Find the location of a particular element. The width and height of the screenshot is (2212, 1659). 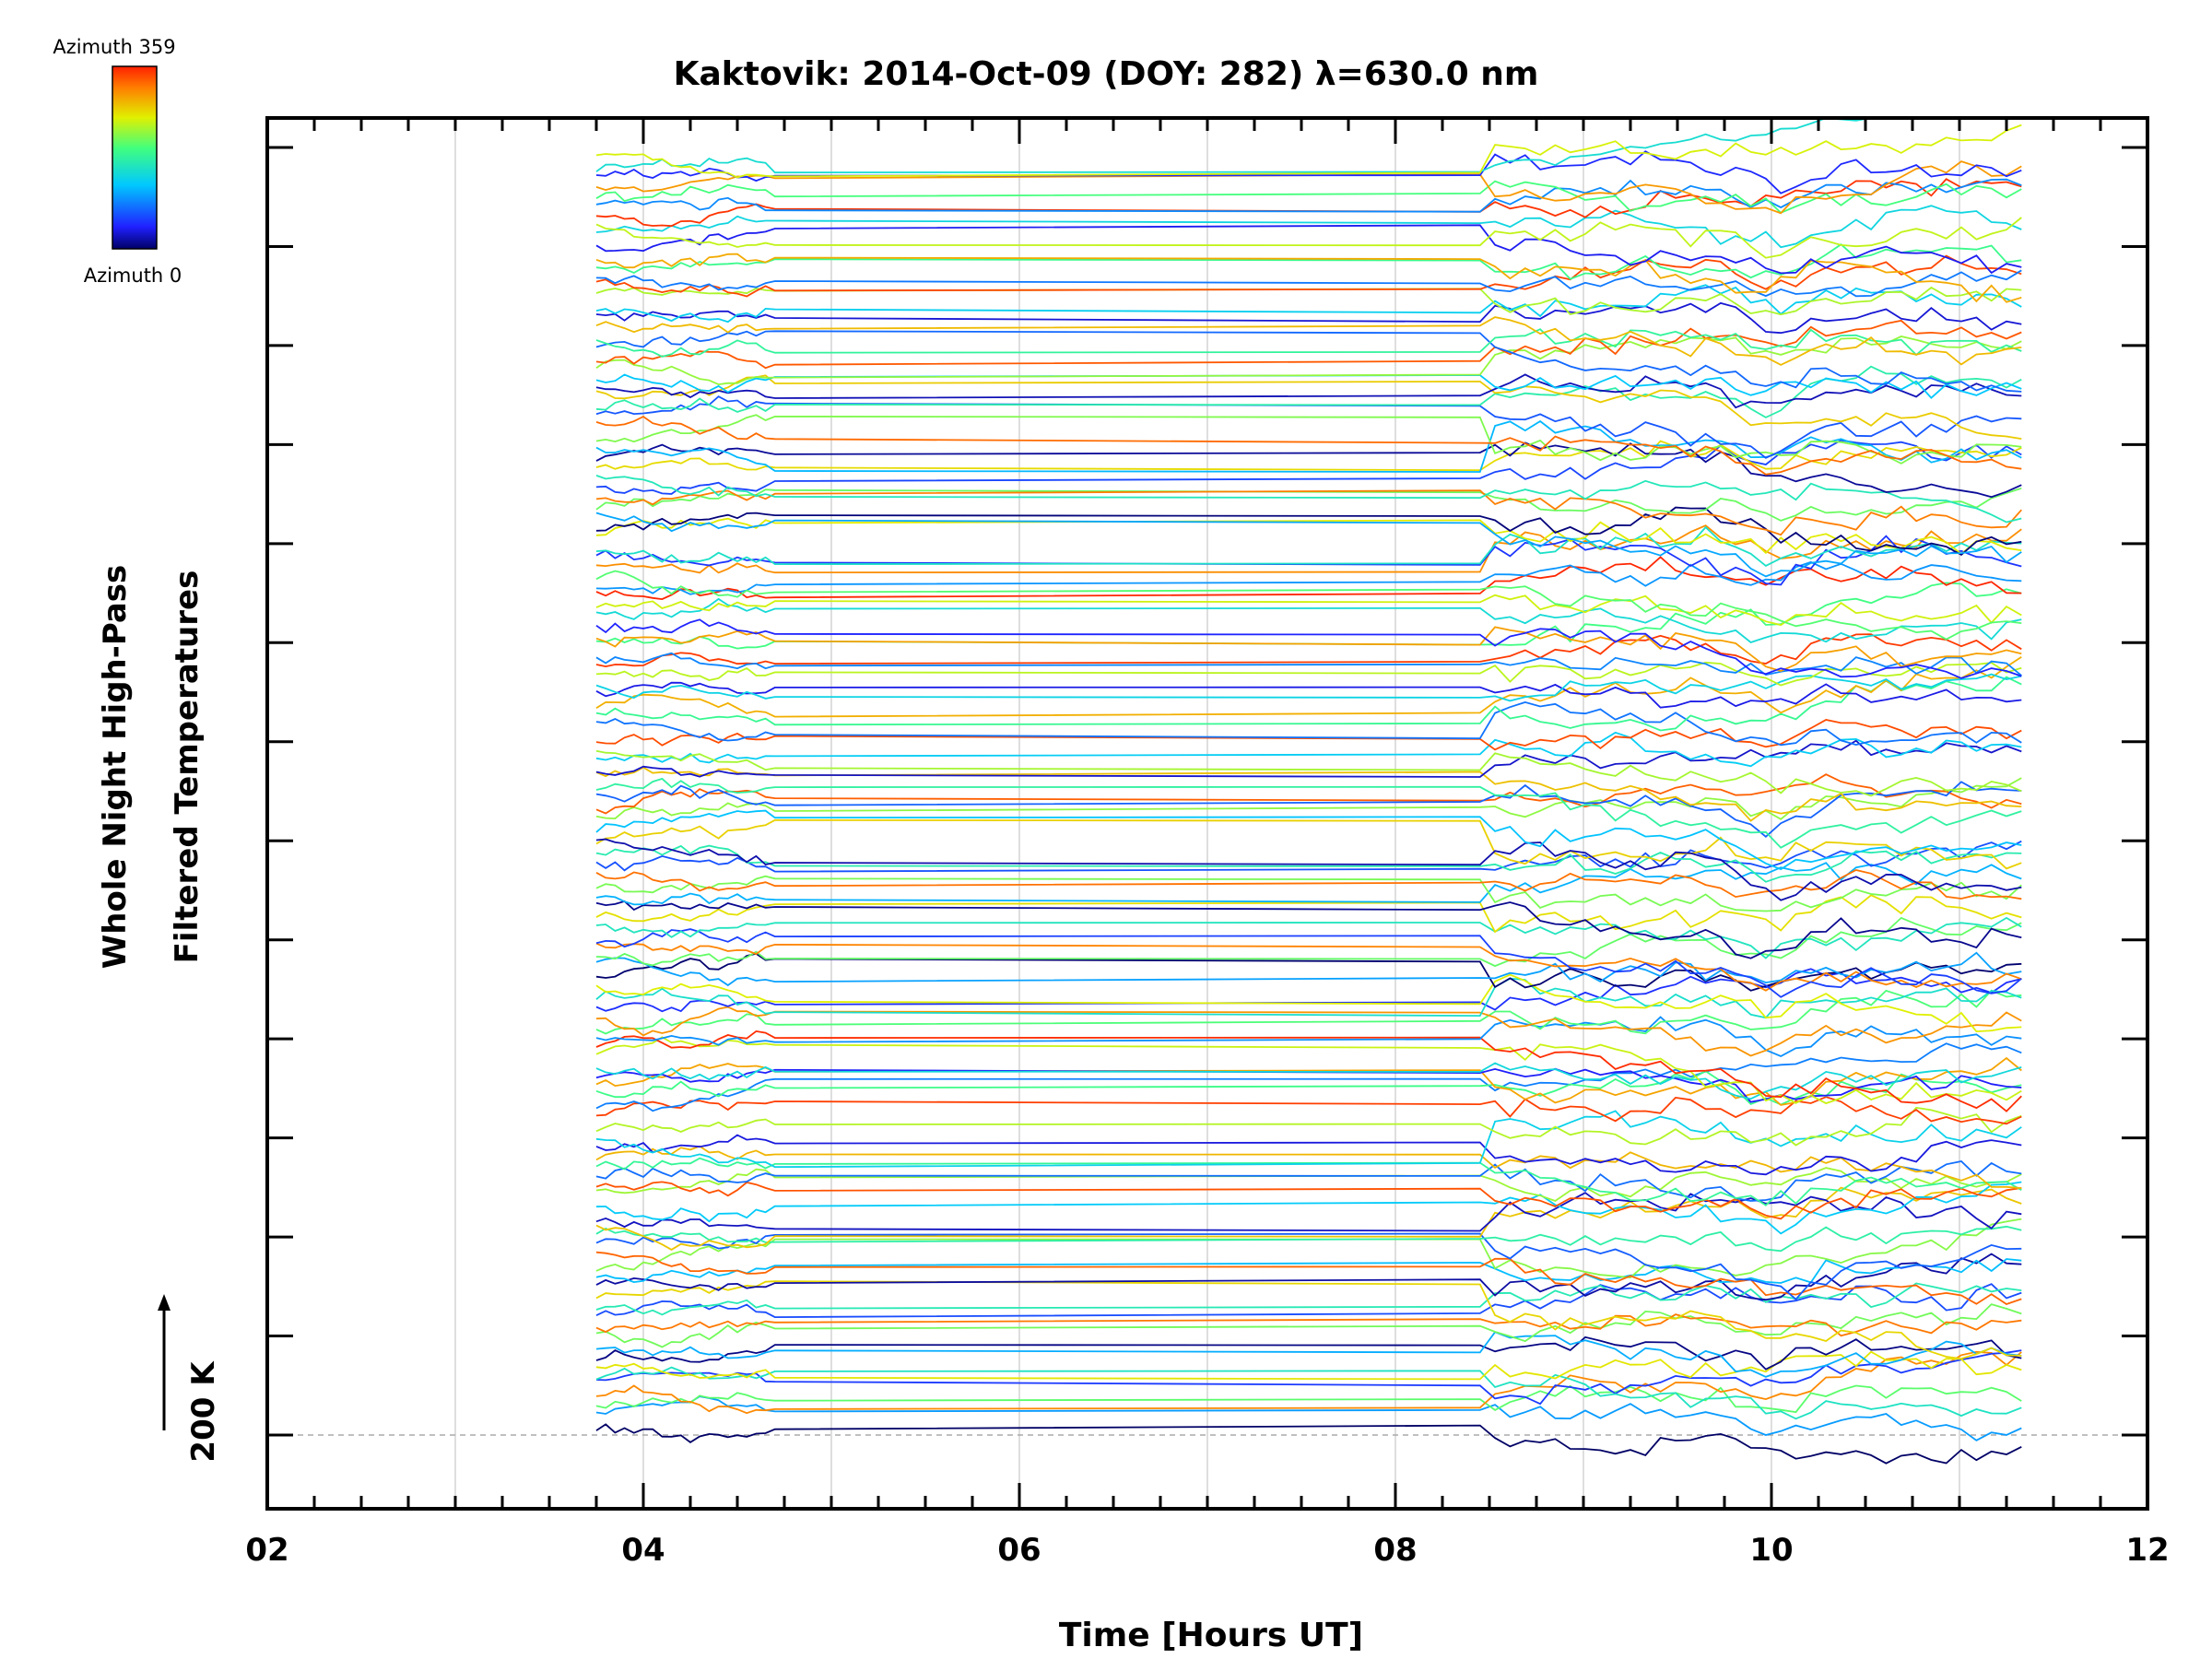

x-axis-label: Time [Hours UT] is located at coordinates (1211, 1635).